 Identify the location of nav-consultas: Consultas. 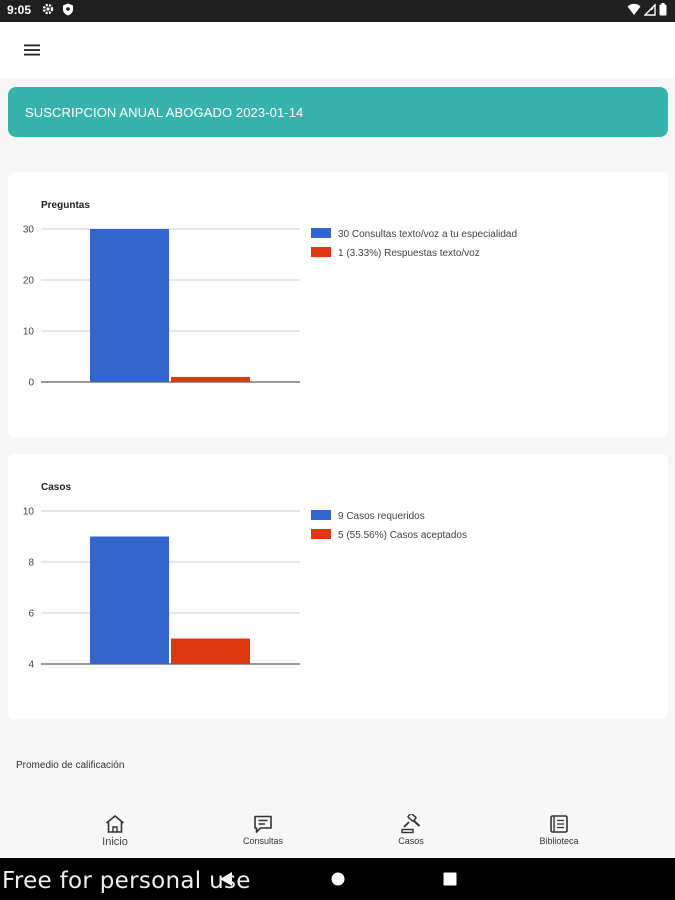
(263, 830).